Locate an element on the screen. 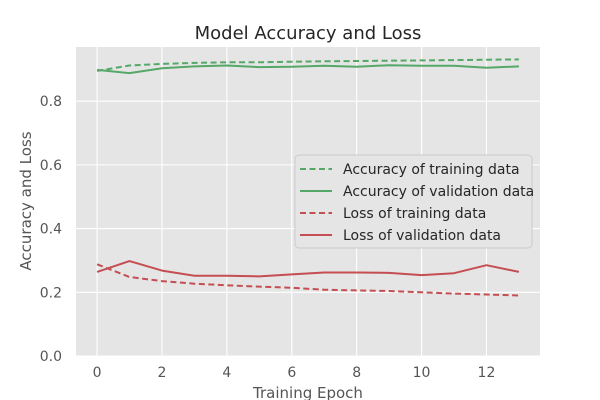  y-tick-label: 0.0 is located at coordinates (51, 357).